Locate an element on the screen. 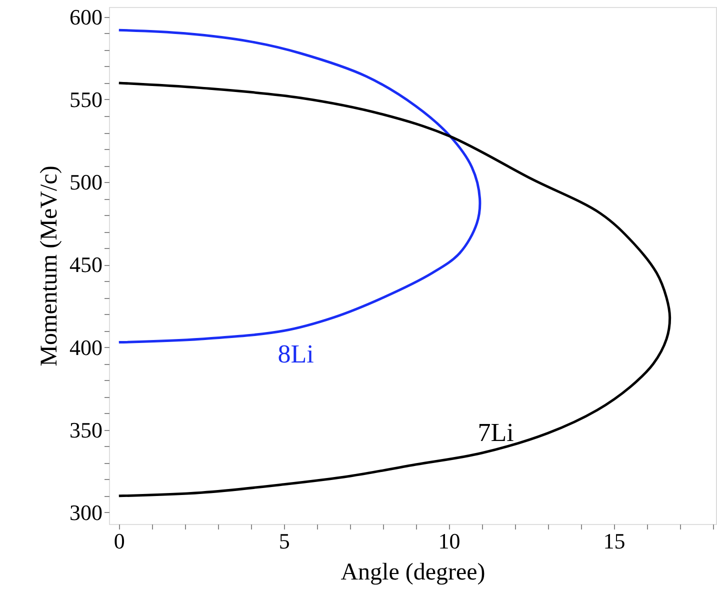  y-tick-label: 400 is located at coordinates (86, 347).